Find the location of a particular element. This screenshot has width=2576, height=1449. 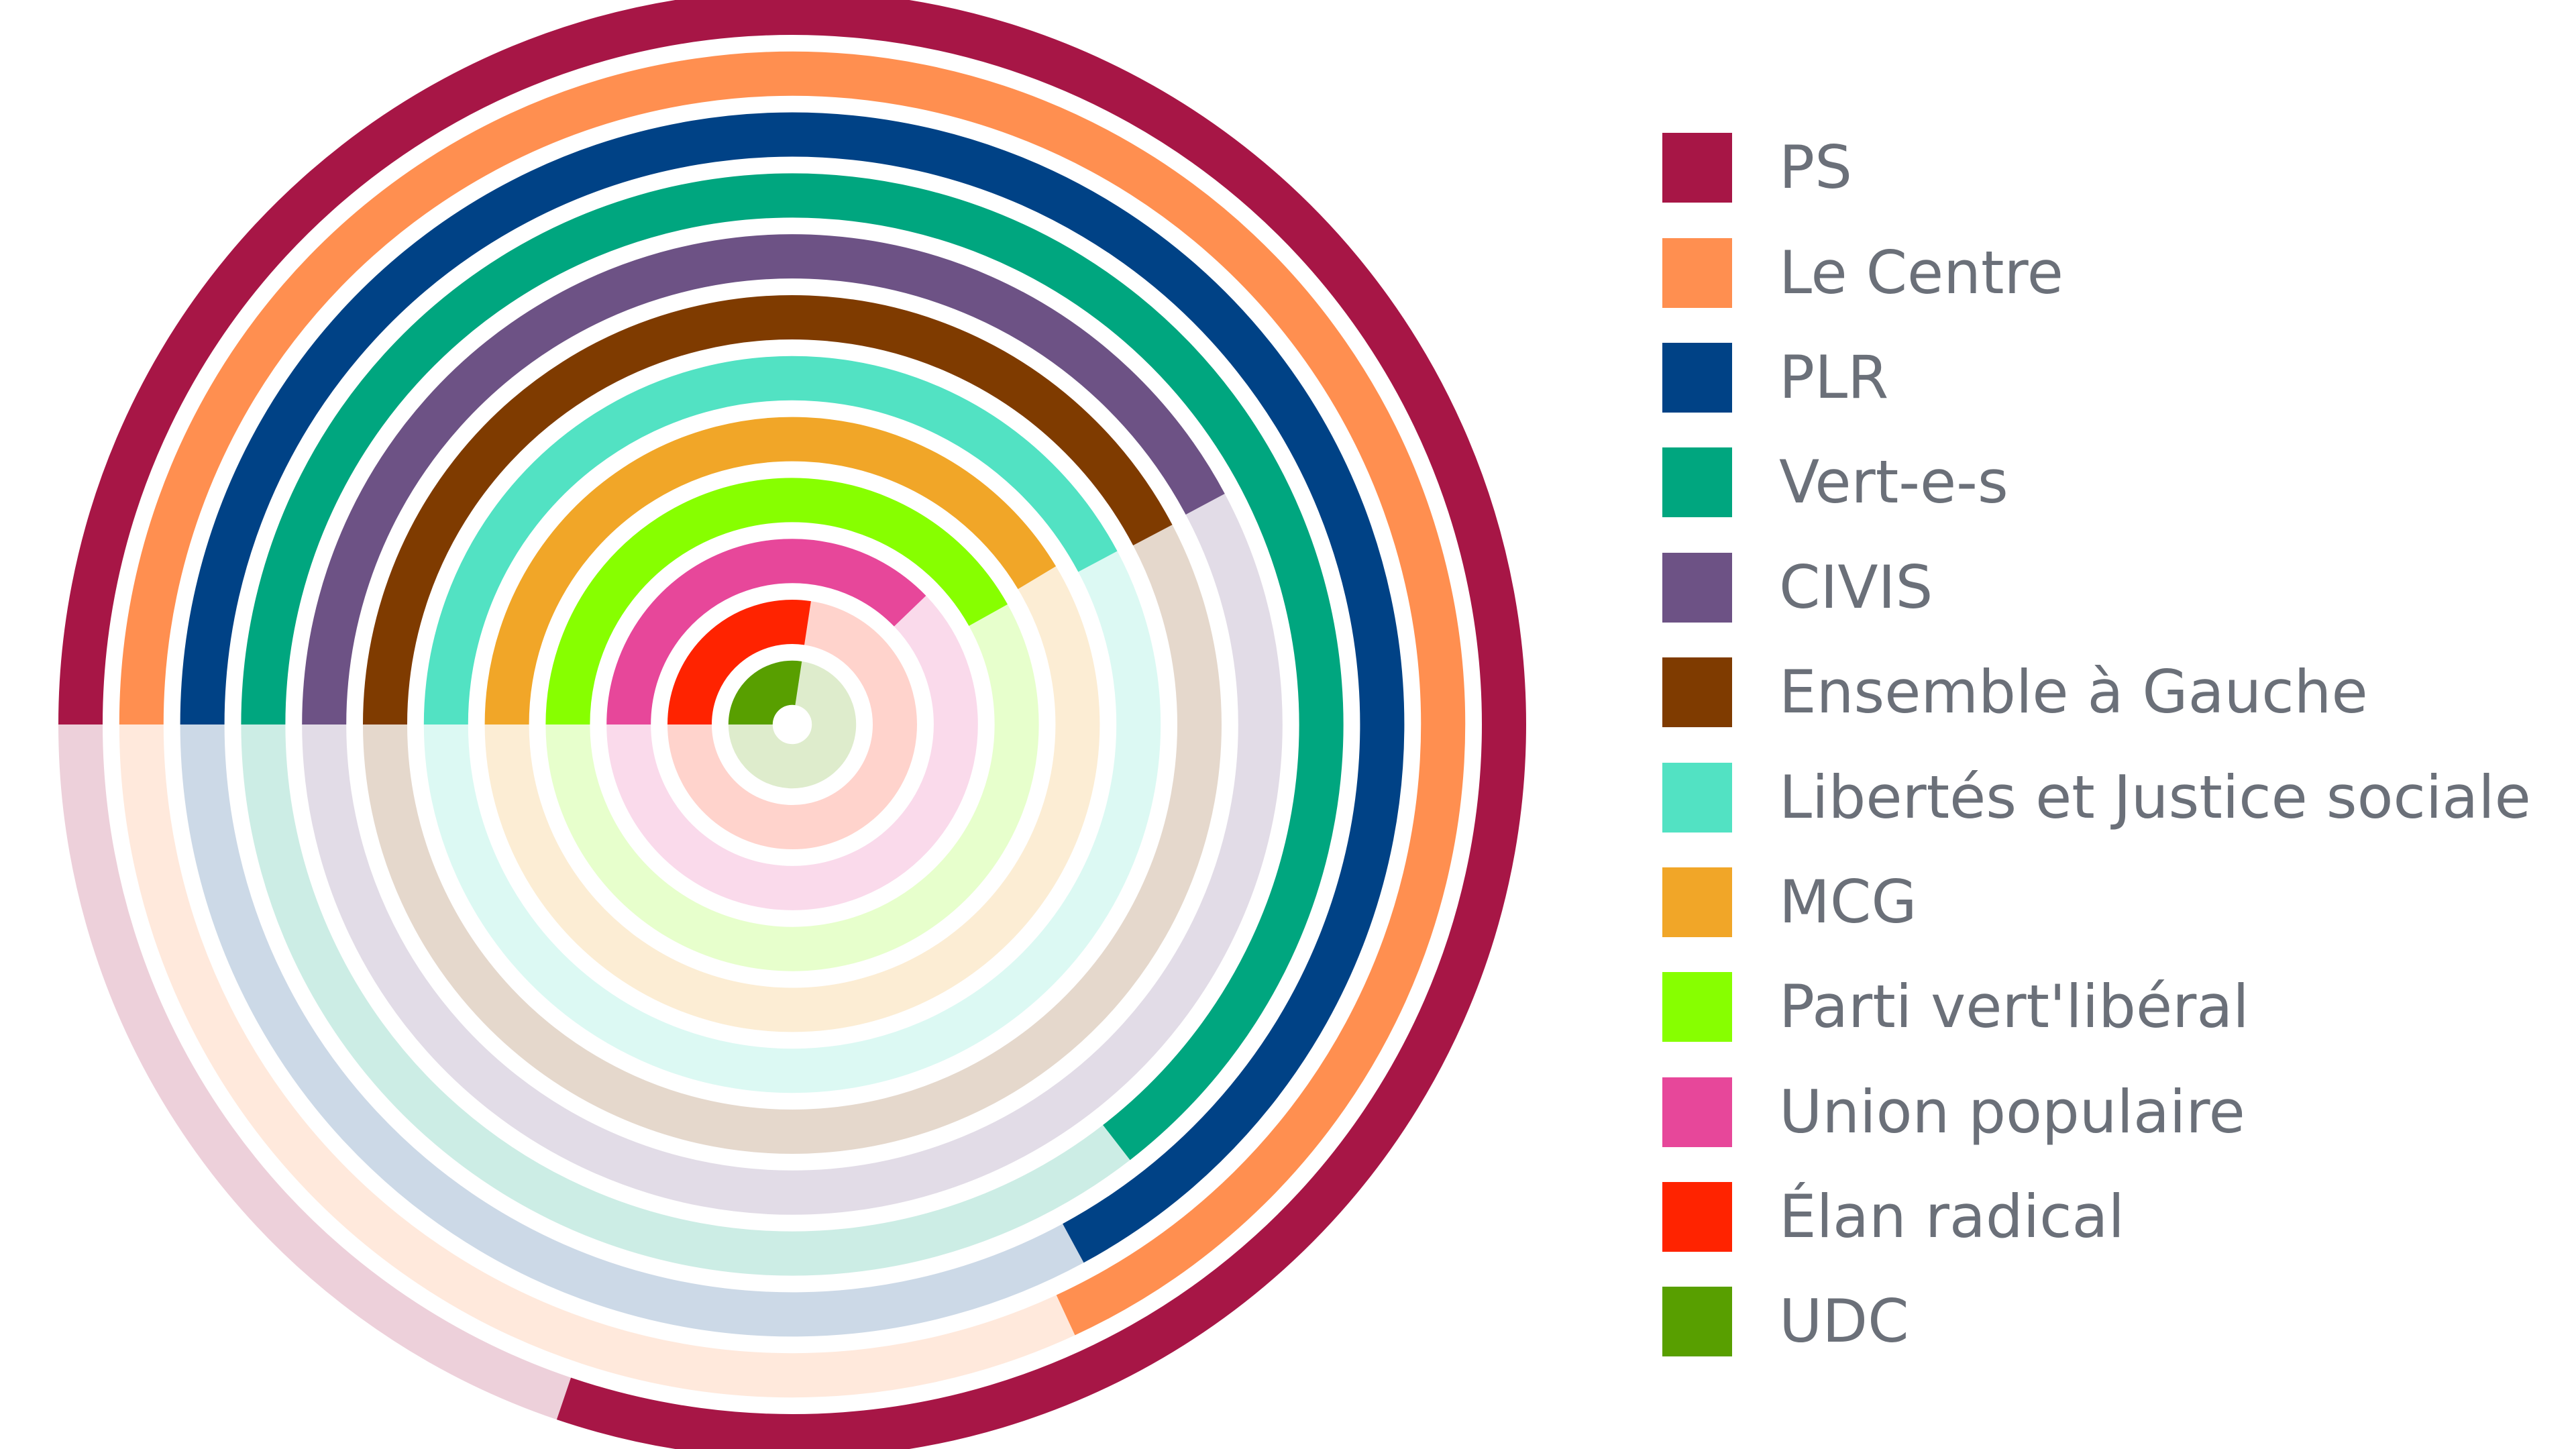

legend-label: Libertés et Justice sociale is located at coordinates (2155, 797).